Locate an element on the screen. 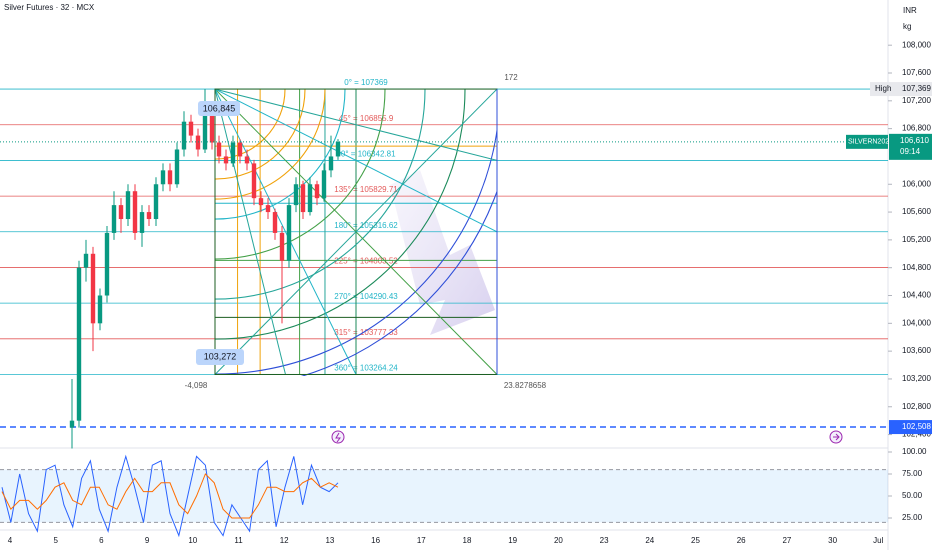 The height and width of the screenshot is (550, 932). oscillator-band is located at coordinates (444, 496).